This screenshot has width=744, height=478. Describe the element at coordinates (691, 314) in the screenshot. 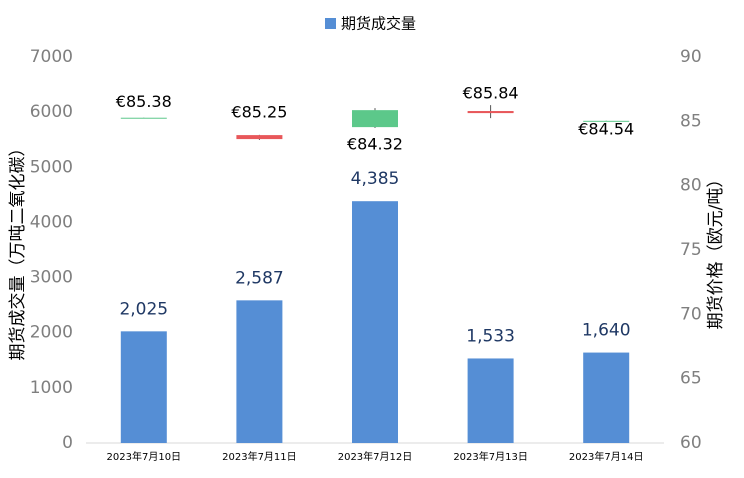

I see `y2-tick-label: 70` at that location.